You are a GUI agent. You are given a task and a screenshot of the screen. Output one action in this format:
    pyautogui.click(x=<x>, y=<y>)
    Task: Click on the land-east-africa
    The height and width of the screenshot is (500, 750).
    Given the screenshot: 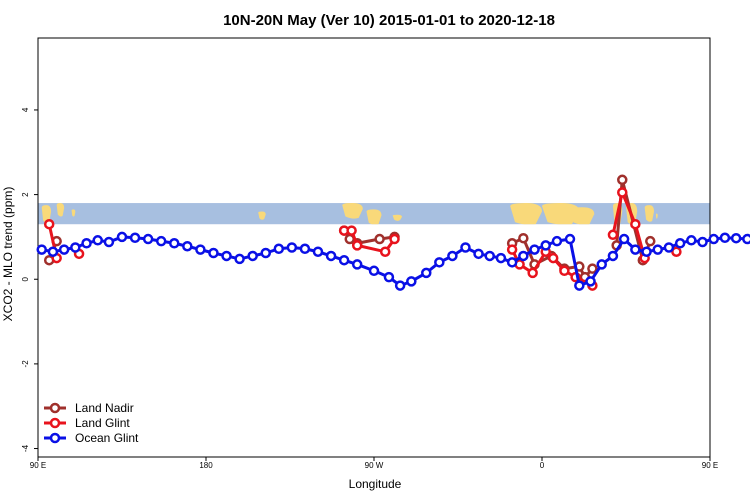 What is the action you would take?
    pyautogui.click(x=582, y=216)
    